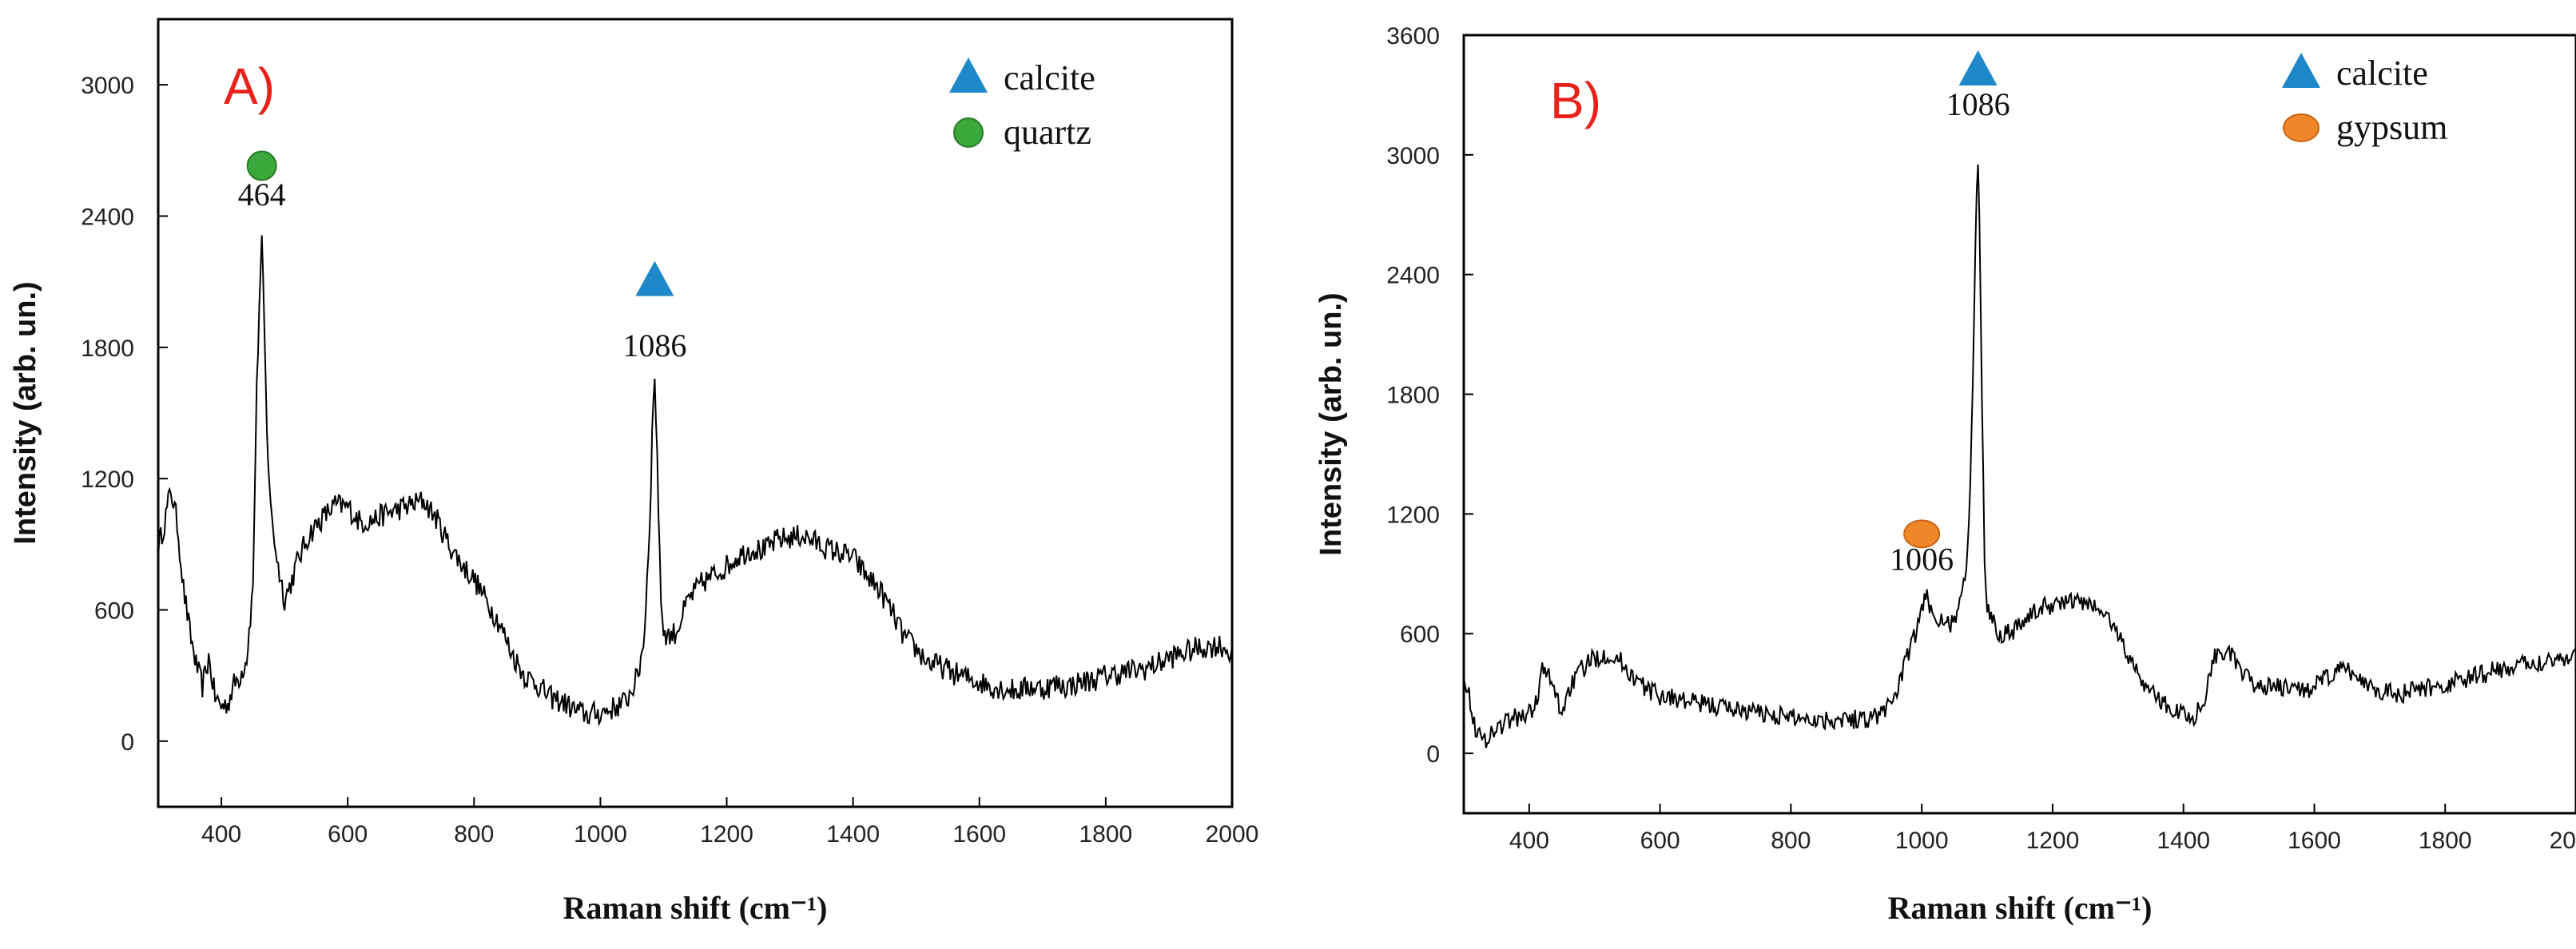  I want to click on panel-label: B), so click(1575, 101).